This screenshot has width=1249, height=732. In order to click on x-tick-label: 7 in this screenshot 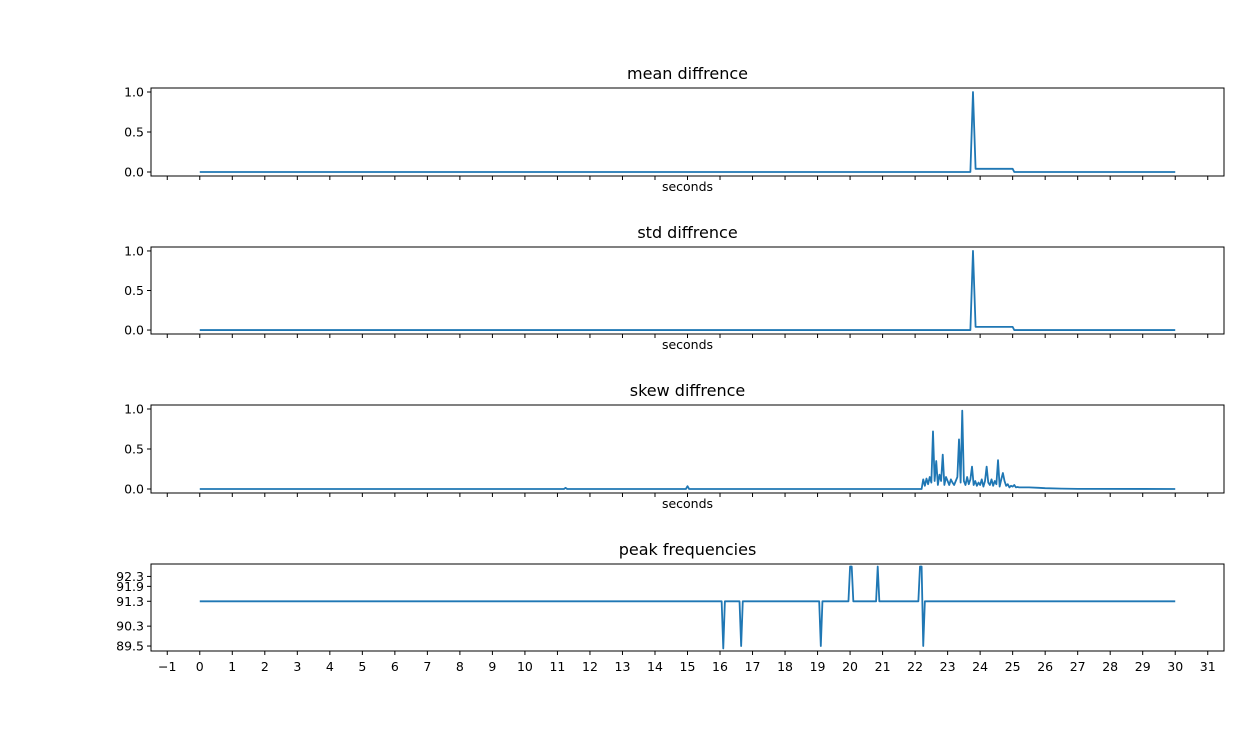, I will do `click(427, 666)`.